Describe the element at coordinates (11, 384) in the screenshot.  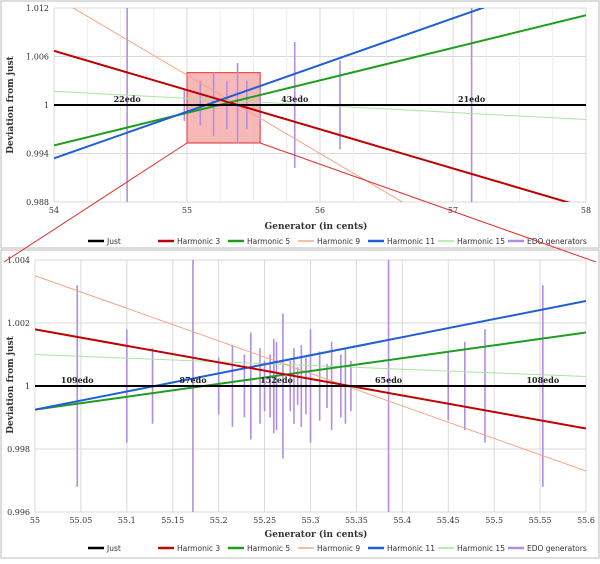
I see `zoomed-y-axis-title: Deviation from just` at that location.